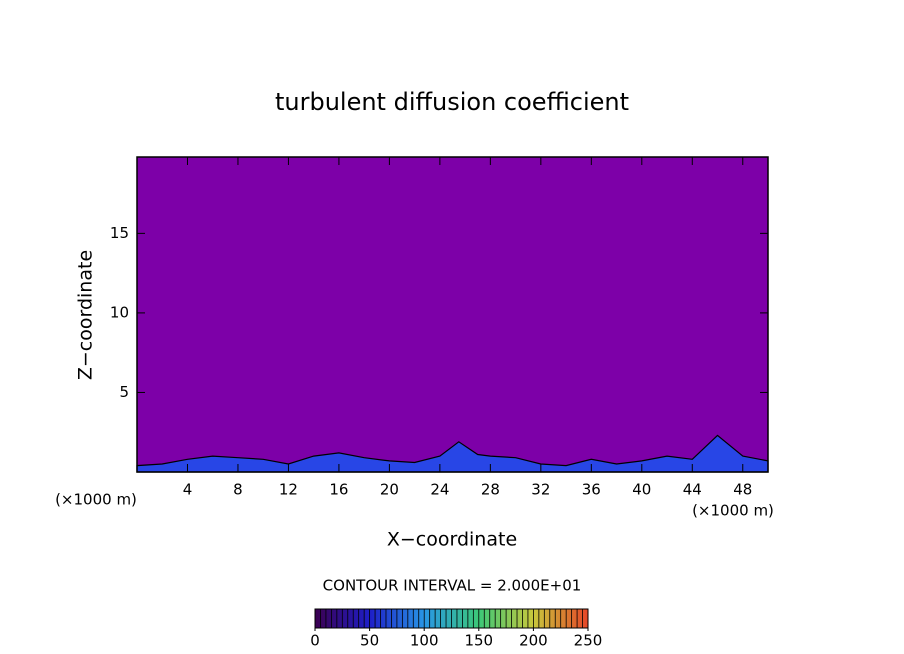 The height and width of the screenshot is (654, 904). I want to click on x-unit: (×1000 m), so click(733, 511).